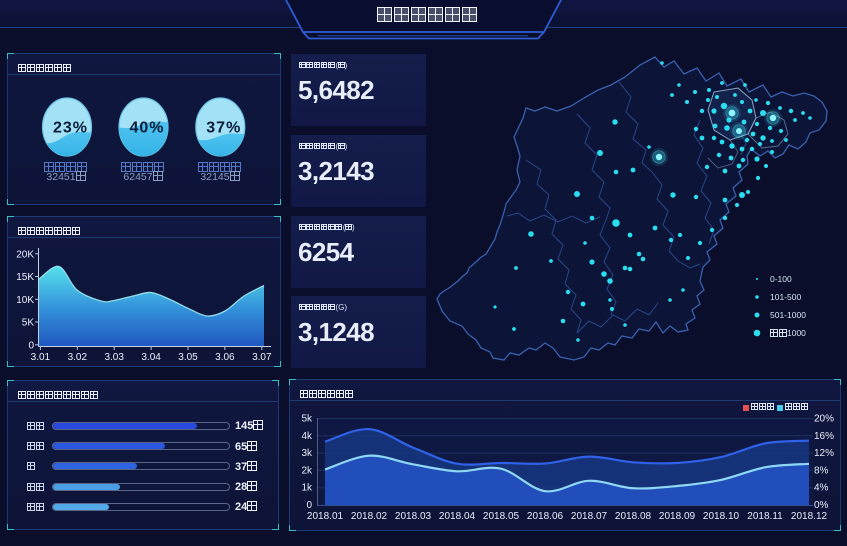  What do you see at coordinates (824, 453) in the screenshot?
I see `svg-text: 12%` at bounding box center [824, 453].